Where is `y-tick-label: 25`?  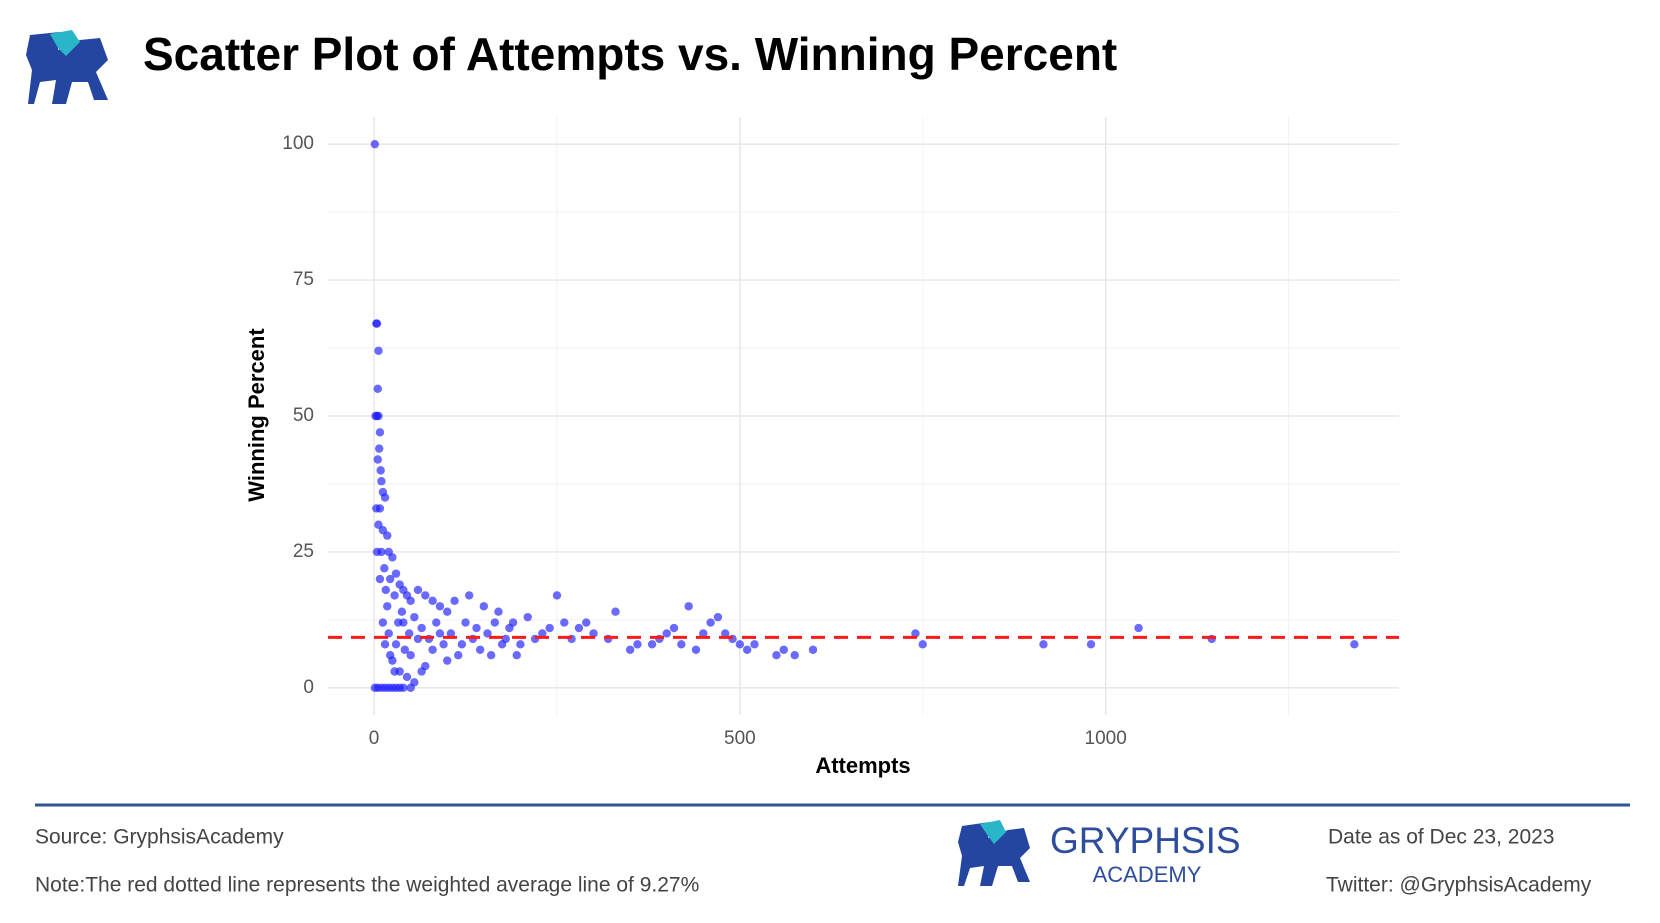
y-tick-label: 25 is located at coordinates (303, 551).